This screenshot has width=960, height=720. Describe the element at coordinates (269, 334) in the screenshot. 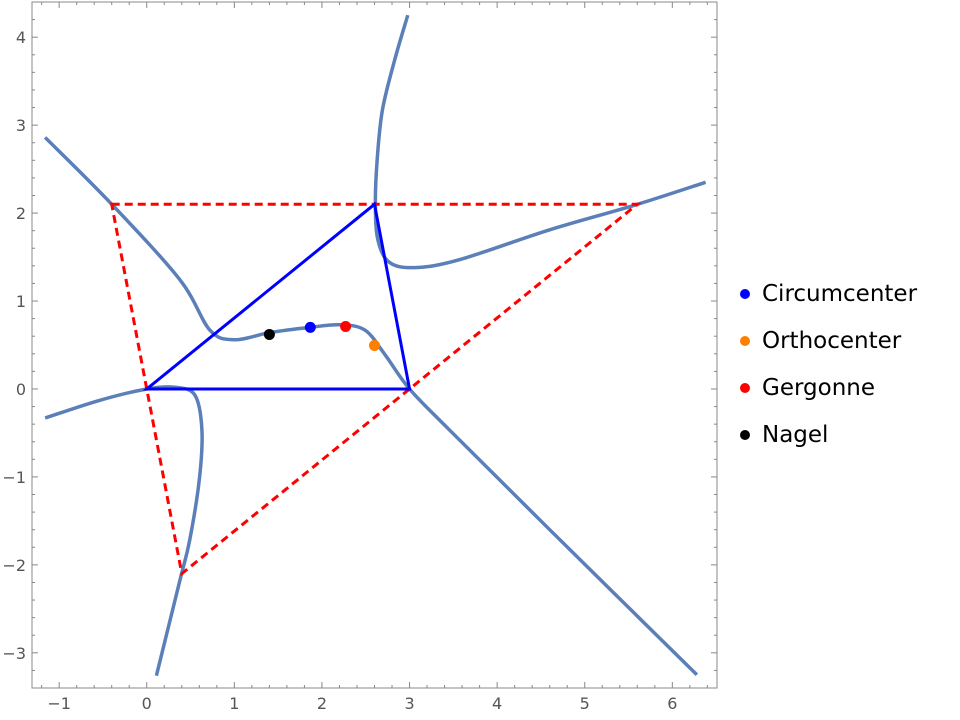

I see `point-nagel` at that location.